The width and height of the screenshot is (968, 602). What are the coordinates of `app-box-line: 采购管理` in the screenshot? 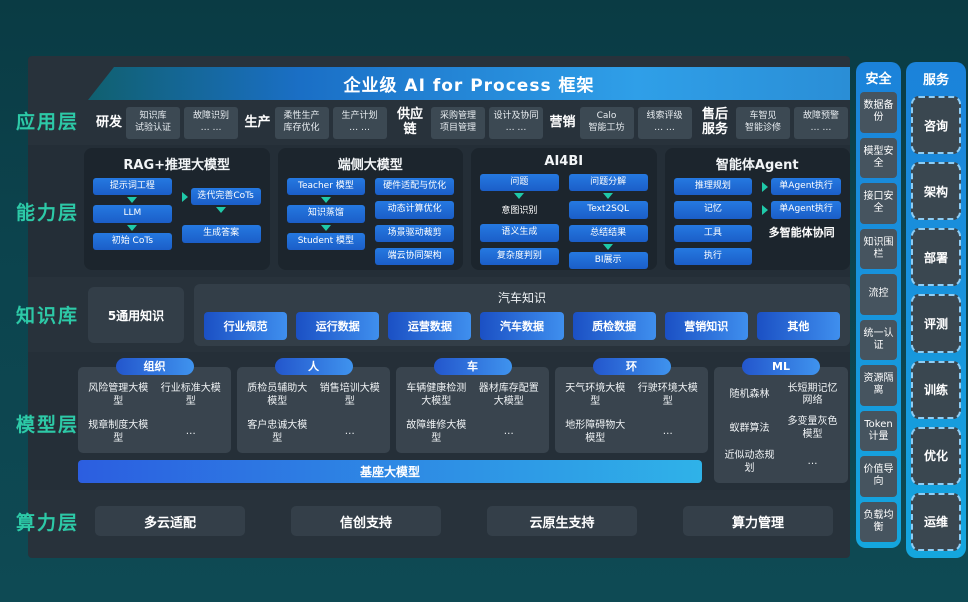 It's located at (457, 116).